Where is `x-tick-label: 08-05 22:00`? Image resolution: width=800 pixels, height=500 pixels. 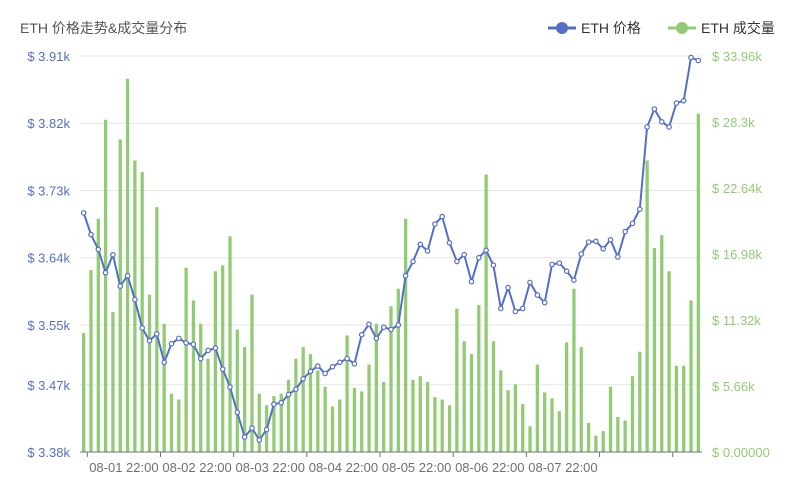
x-tick-label: 08-05 22:00 is located at coordinates (416, 467).